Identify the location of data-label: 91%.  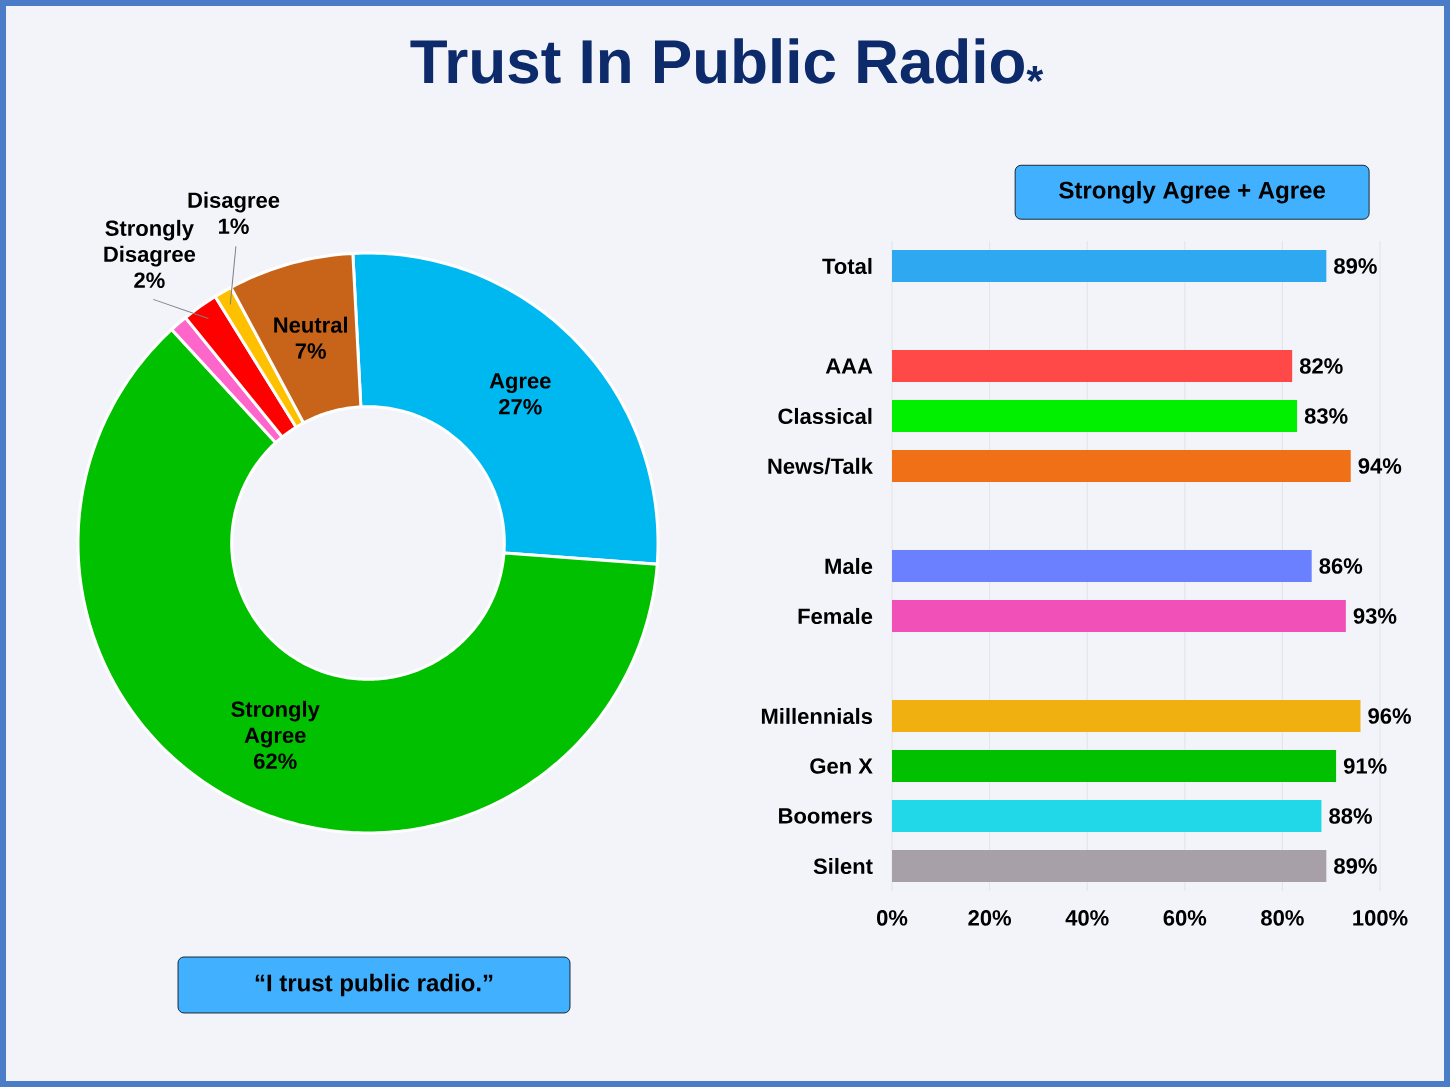
(1365, 766).